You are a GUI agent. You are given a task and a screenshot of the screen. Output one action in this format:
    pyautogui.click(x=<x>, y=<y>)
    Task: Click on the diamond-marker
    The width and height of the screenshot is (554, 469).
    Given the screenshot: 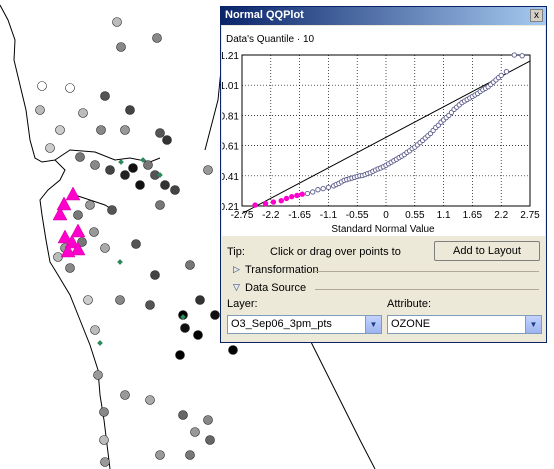 What is the action you would take?
    pyautogui.click(x=120, y=262)
    